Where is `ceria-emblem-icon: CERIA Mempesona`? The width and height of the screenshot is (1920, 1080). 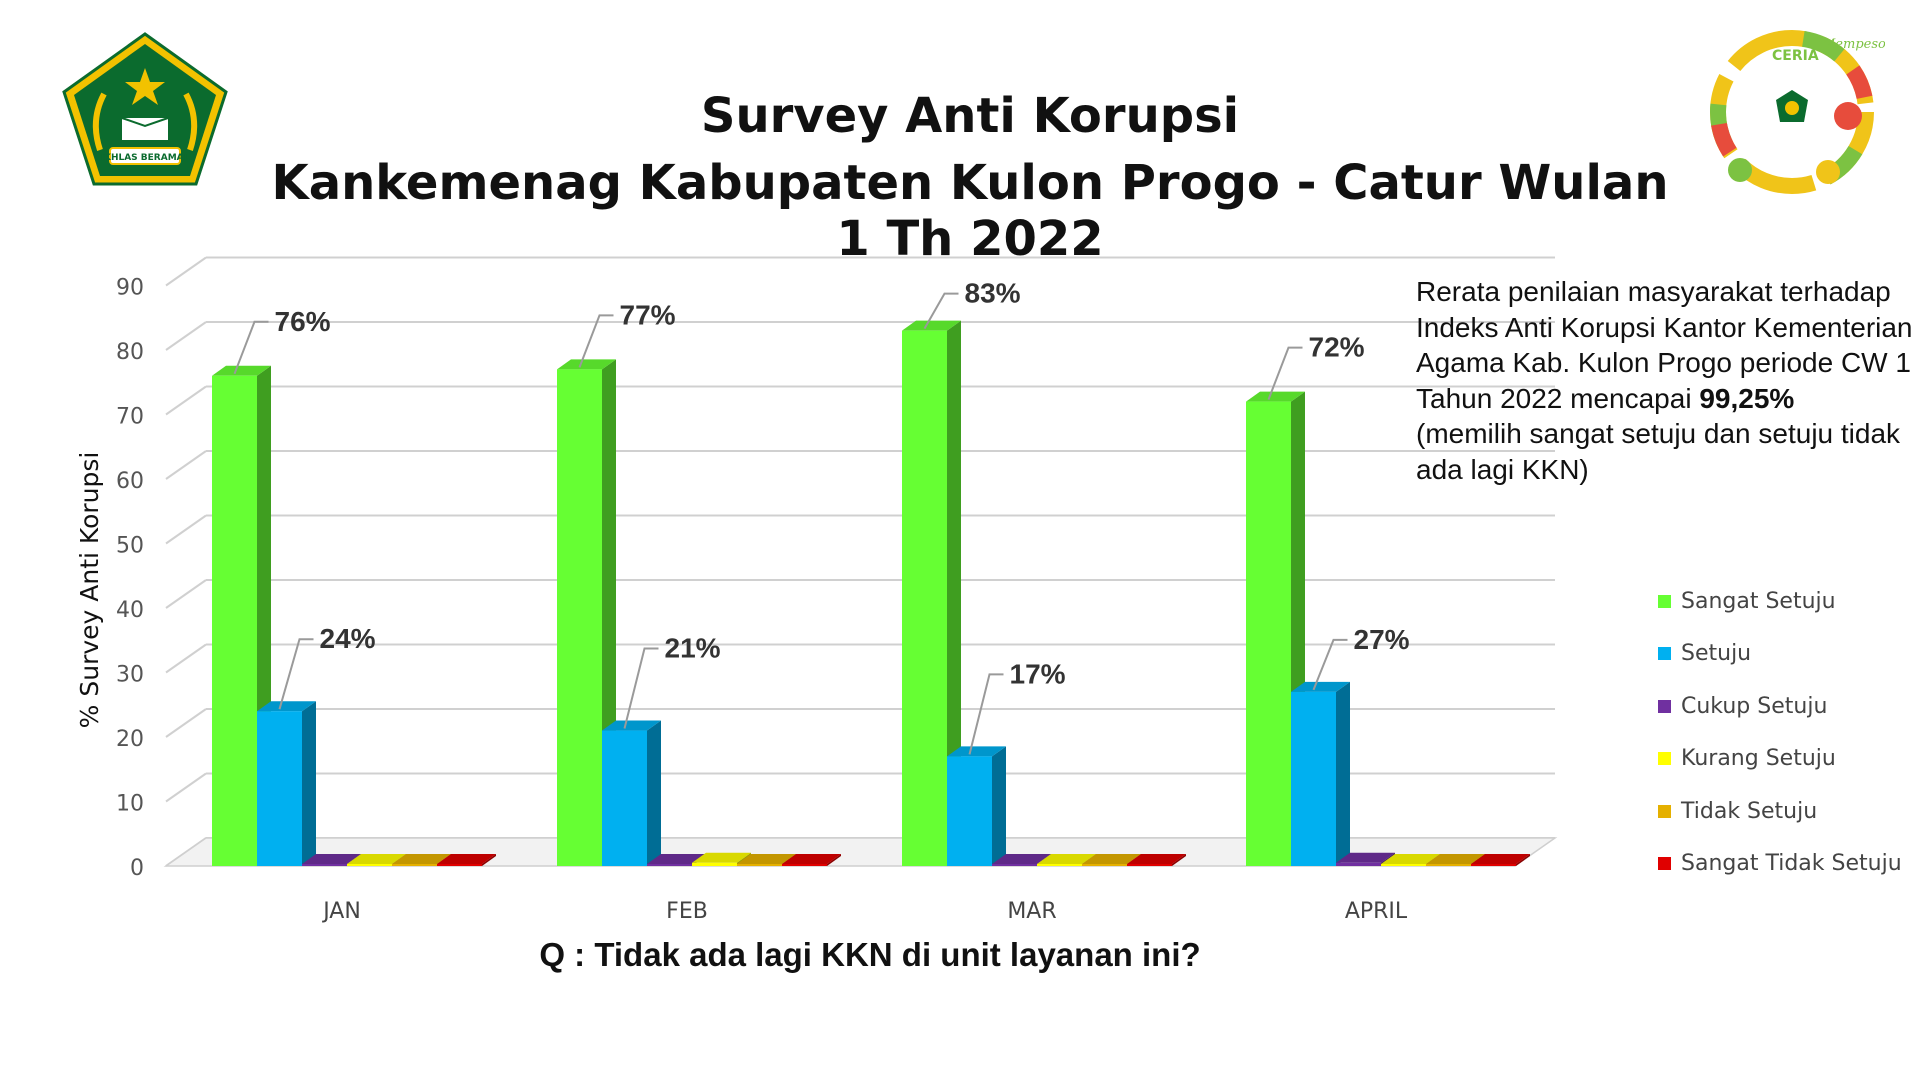 ceria-emblem-icon: CERIA Mempesona is located at coordinates (1801, 110).